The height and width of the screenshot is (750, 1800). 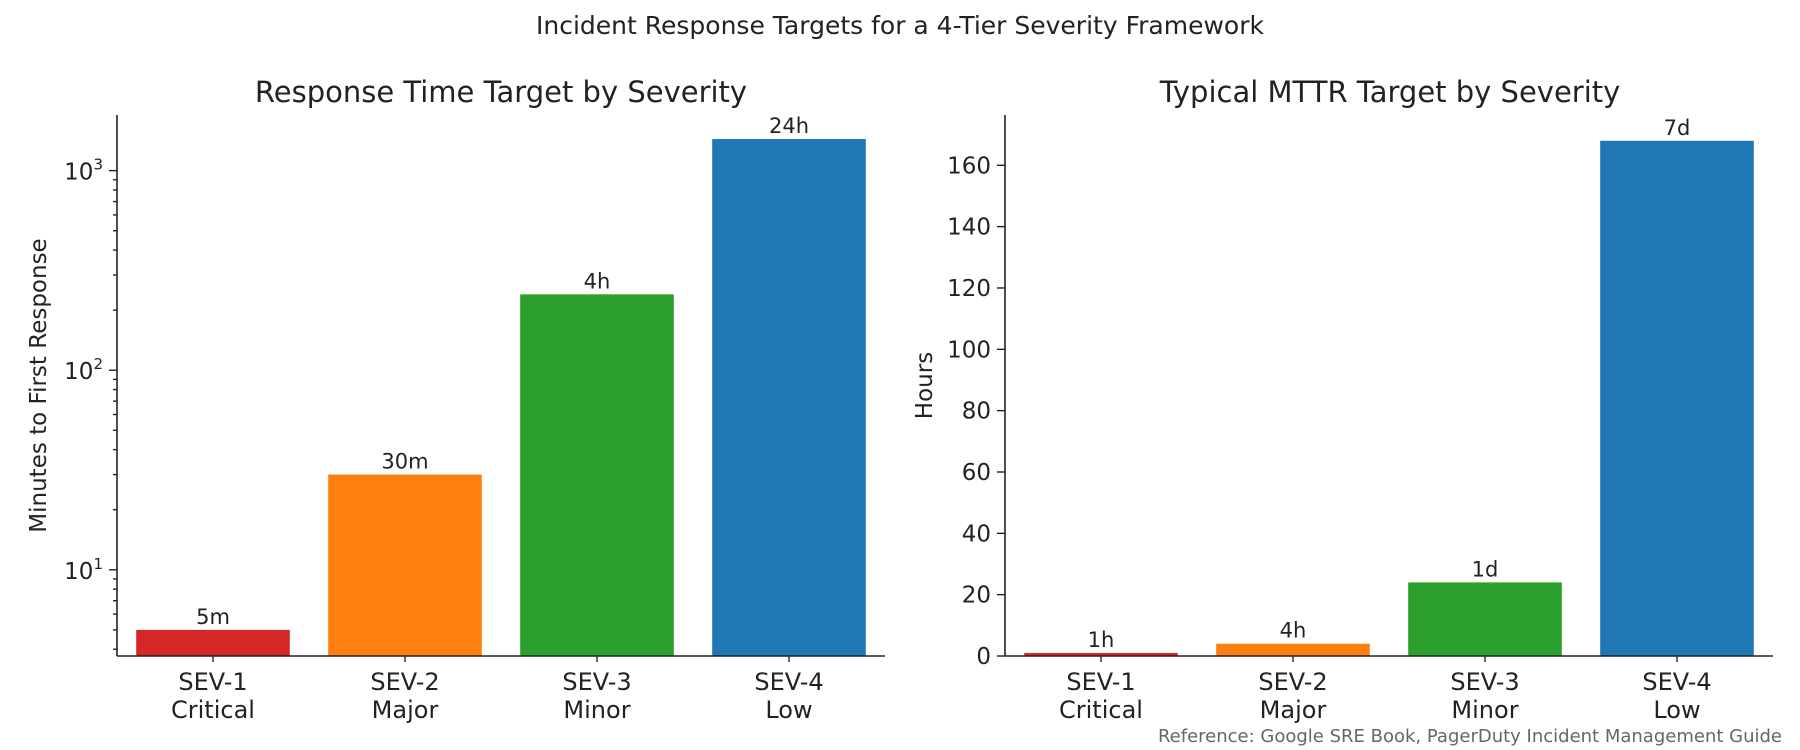 What do you see at coordinates (969, 228) in the screenshot?
I see `y-tick-label: 140` at bounding box center [969, 228].